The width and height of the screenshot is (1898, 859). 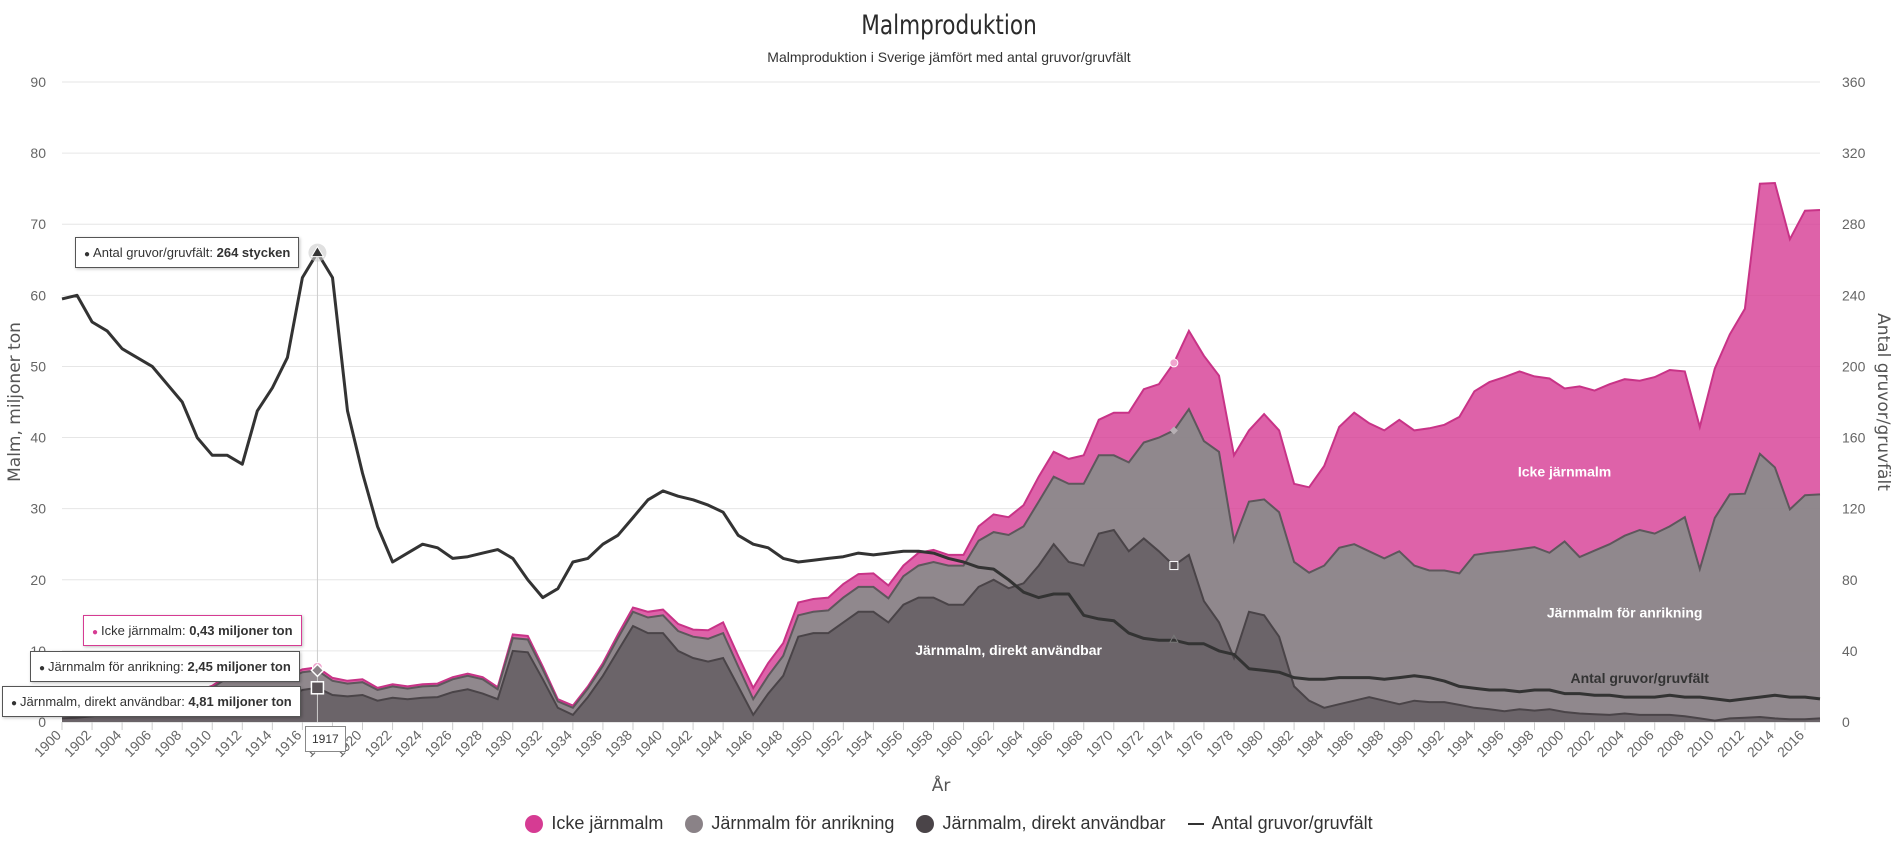 What do you see at coordinates (948, 743) in the screenshot?
I see `x-tick-label: 1960` at bounding box center [948, 743].